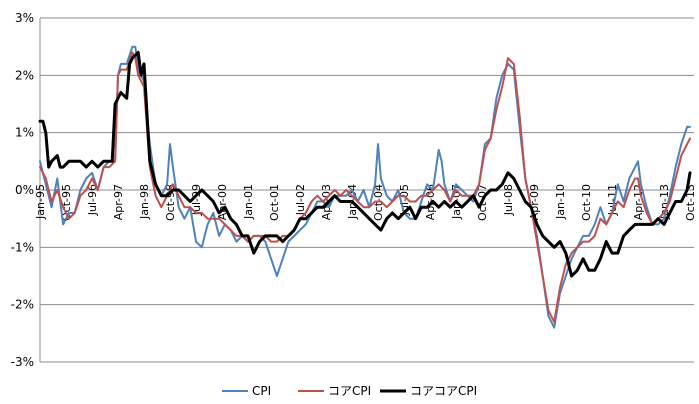 Image resolution: width=699 pixels, height=404 pixels. I want to click on x-tick-label: Jan-95, so click(40, 202).